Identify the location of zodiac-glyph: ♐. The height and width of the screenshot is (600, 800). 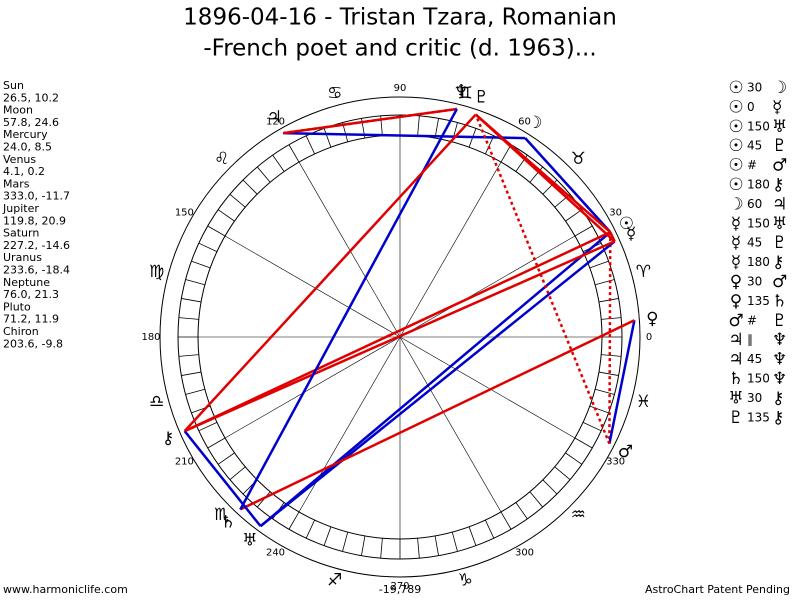
(334, 580).